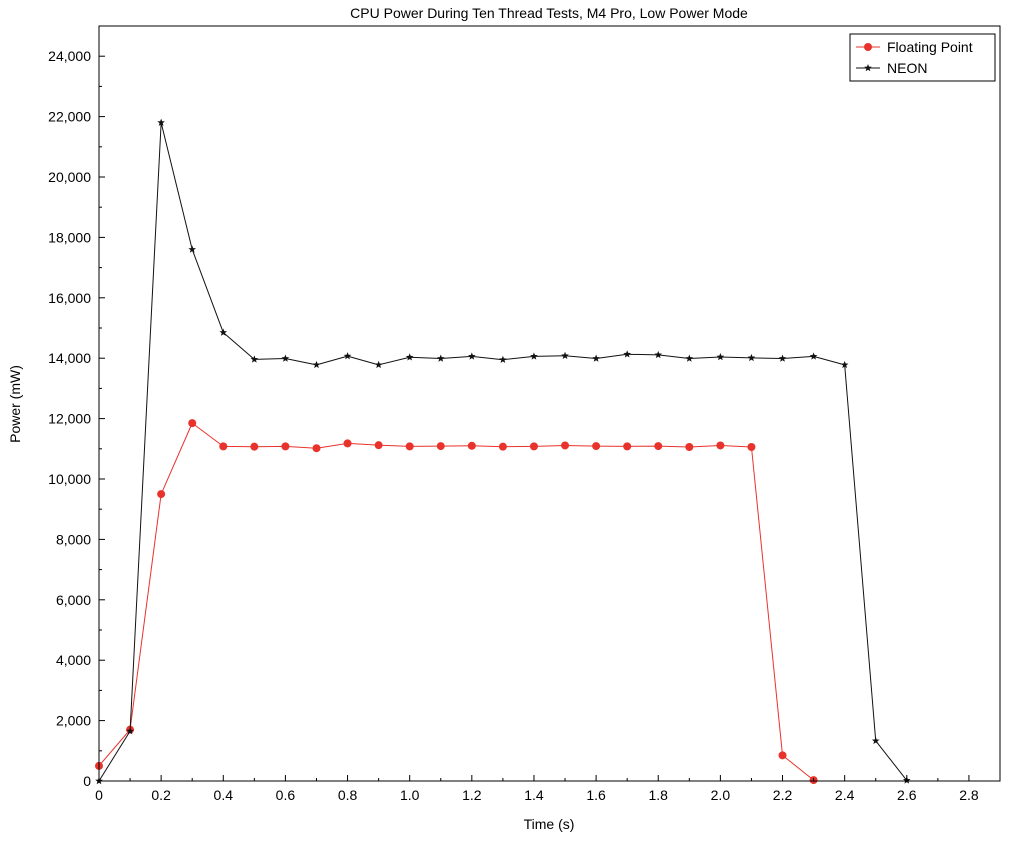 This screenshot has height=843, width=1023. I want to click on legend-label-neon: NEON, so click(907, 68).